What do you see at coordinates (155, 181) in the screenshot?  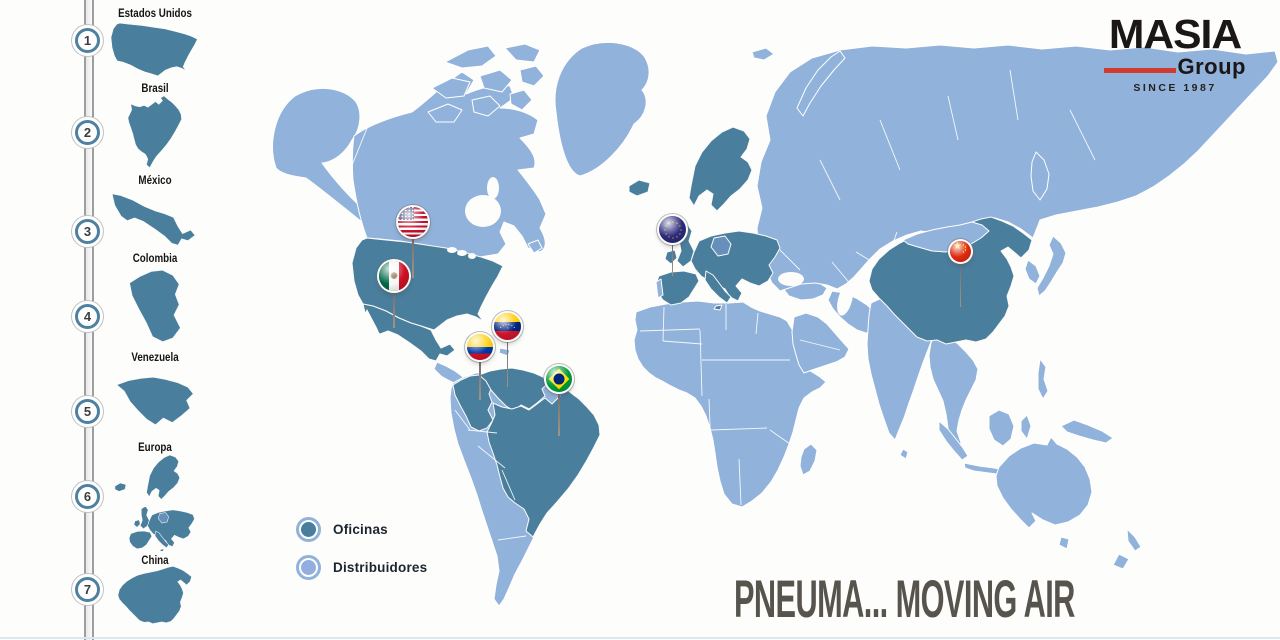 I see `sidebar-label-mexico: México` at bounding box center [155, 181].